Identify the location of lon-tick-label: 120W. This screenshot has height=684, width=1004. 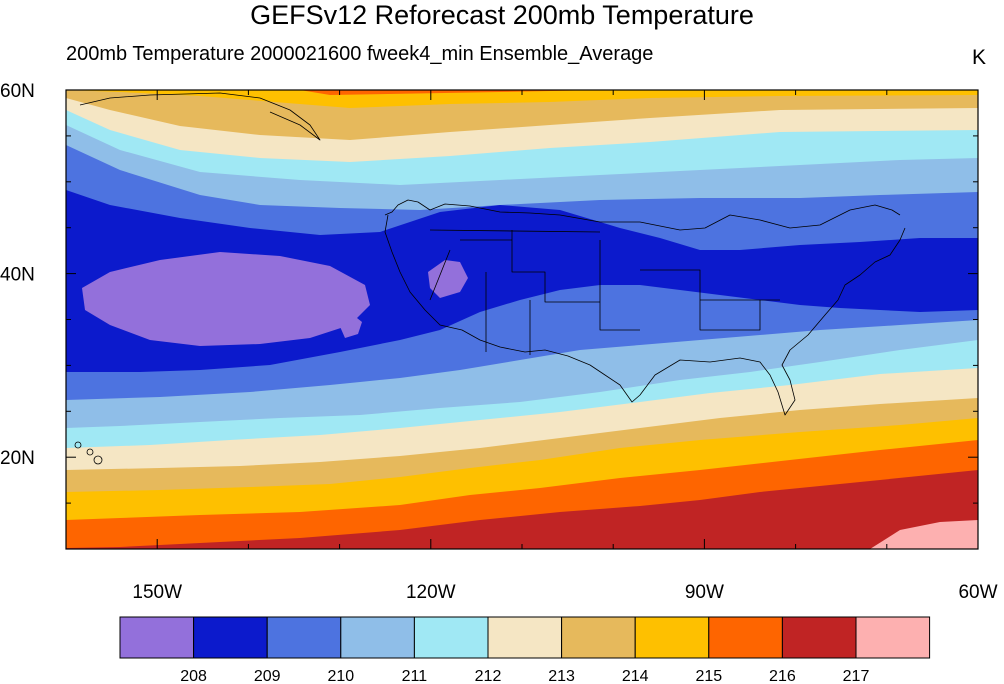
(431, 592).